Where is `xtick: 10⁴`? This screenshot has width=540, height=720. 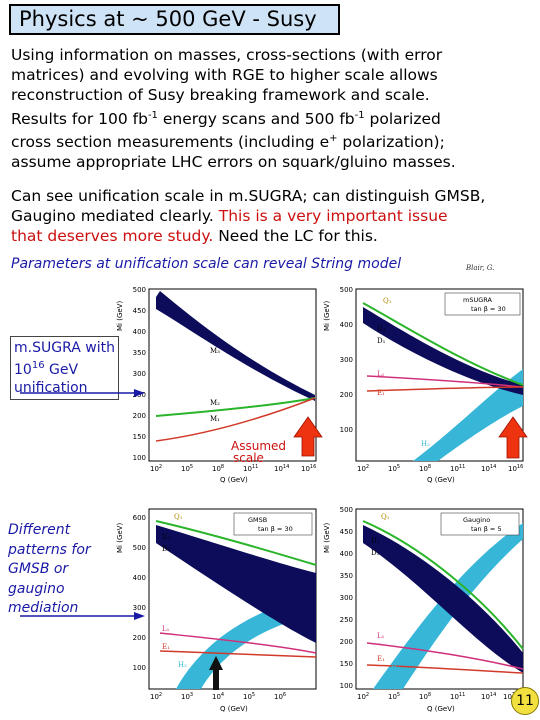 xtick: 10⁴ is located at coordinates (218, 696).